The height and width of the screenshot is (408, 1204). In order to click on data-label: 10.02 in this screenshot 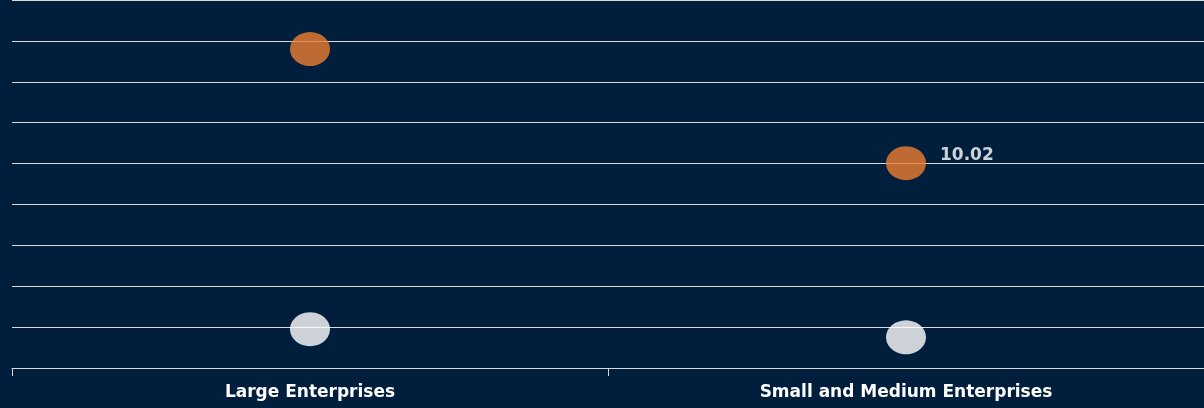, I will do `click(967, 154)`.